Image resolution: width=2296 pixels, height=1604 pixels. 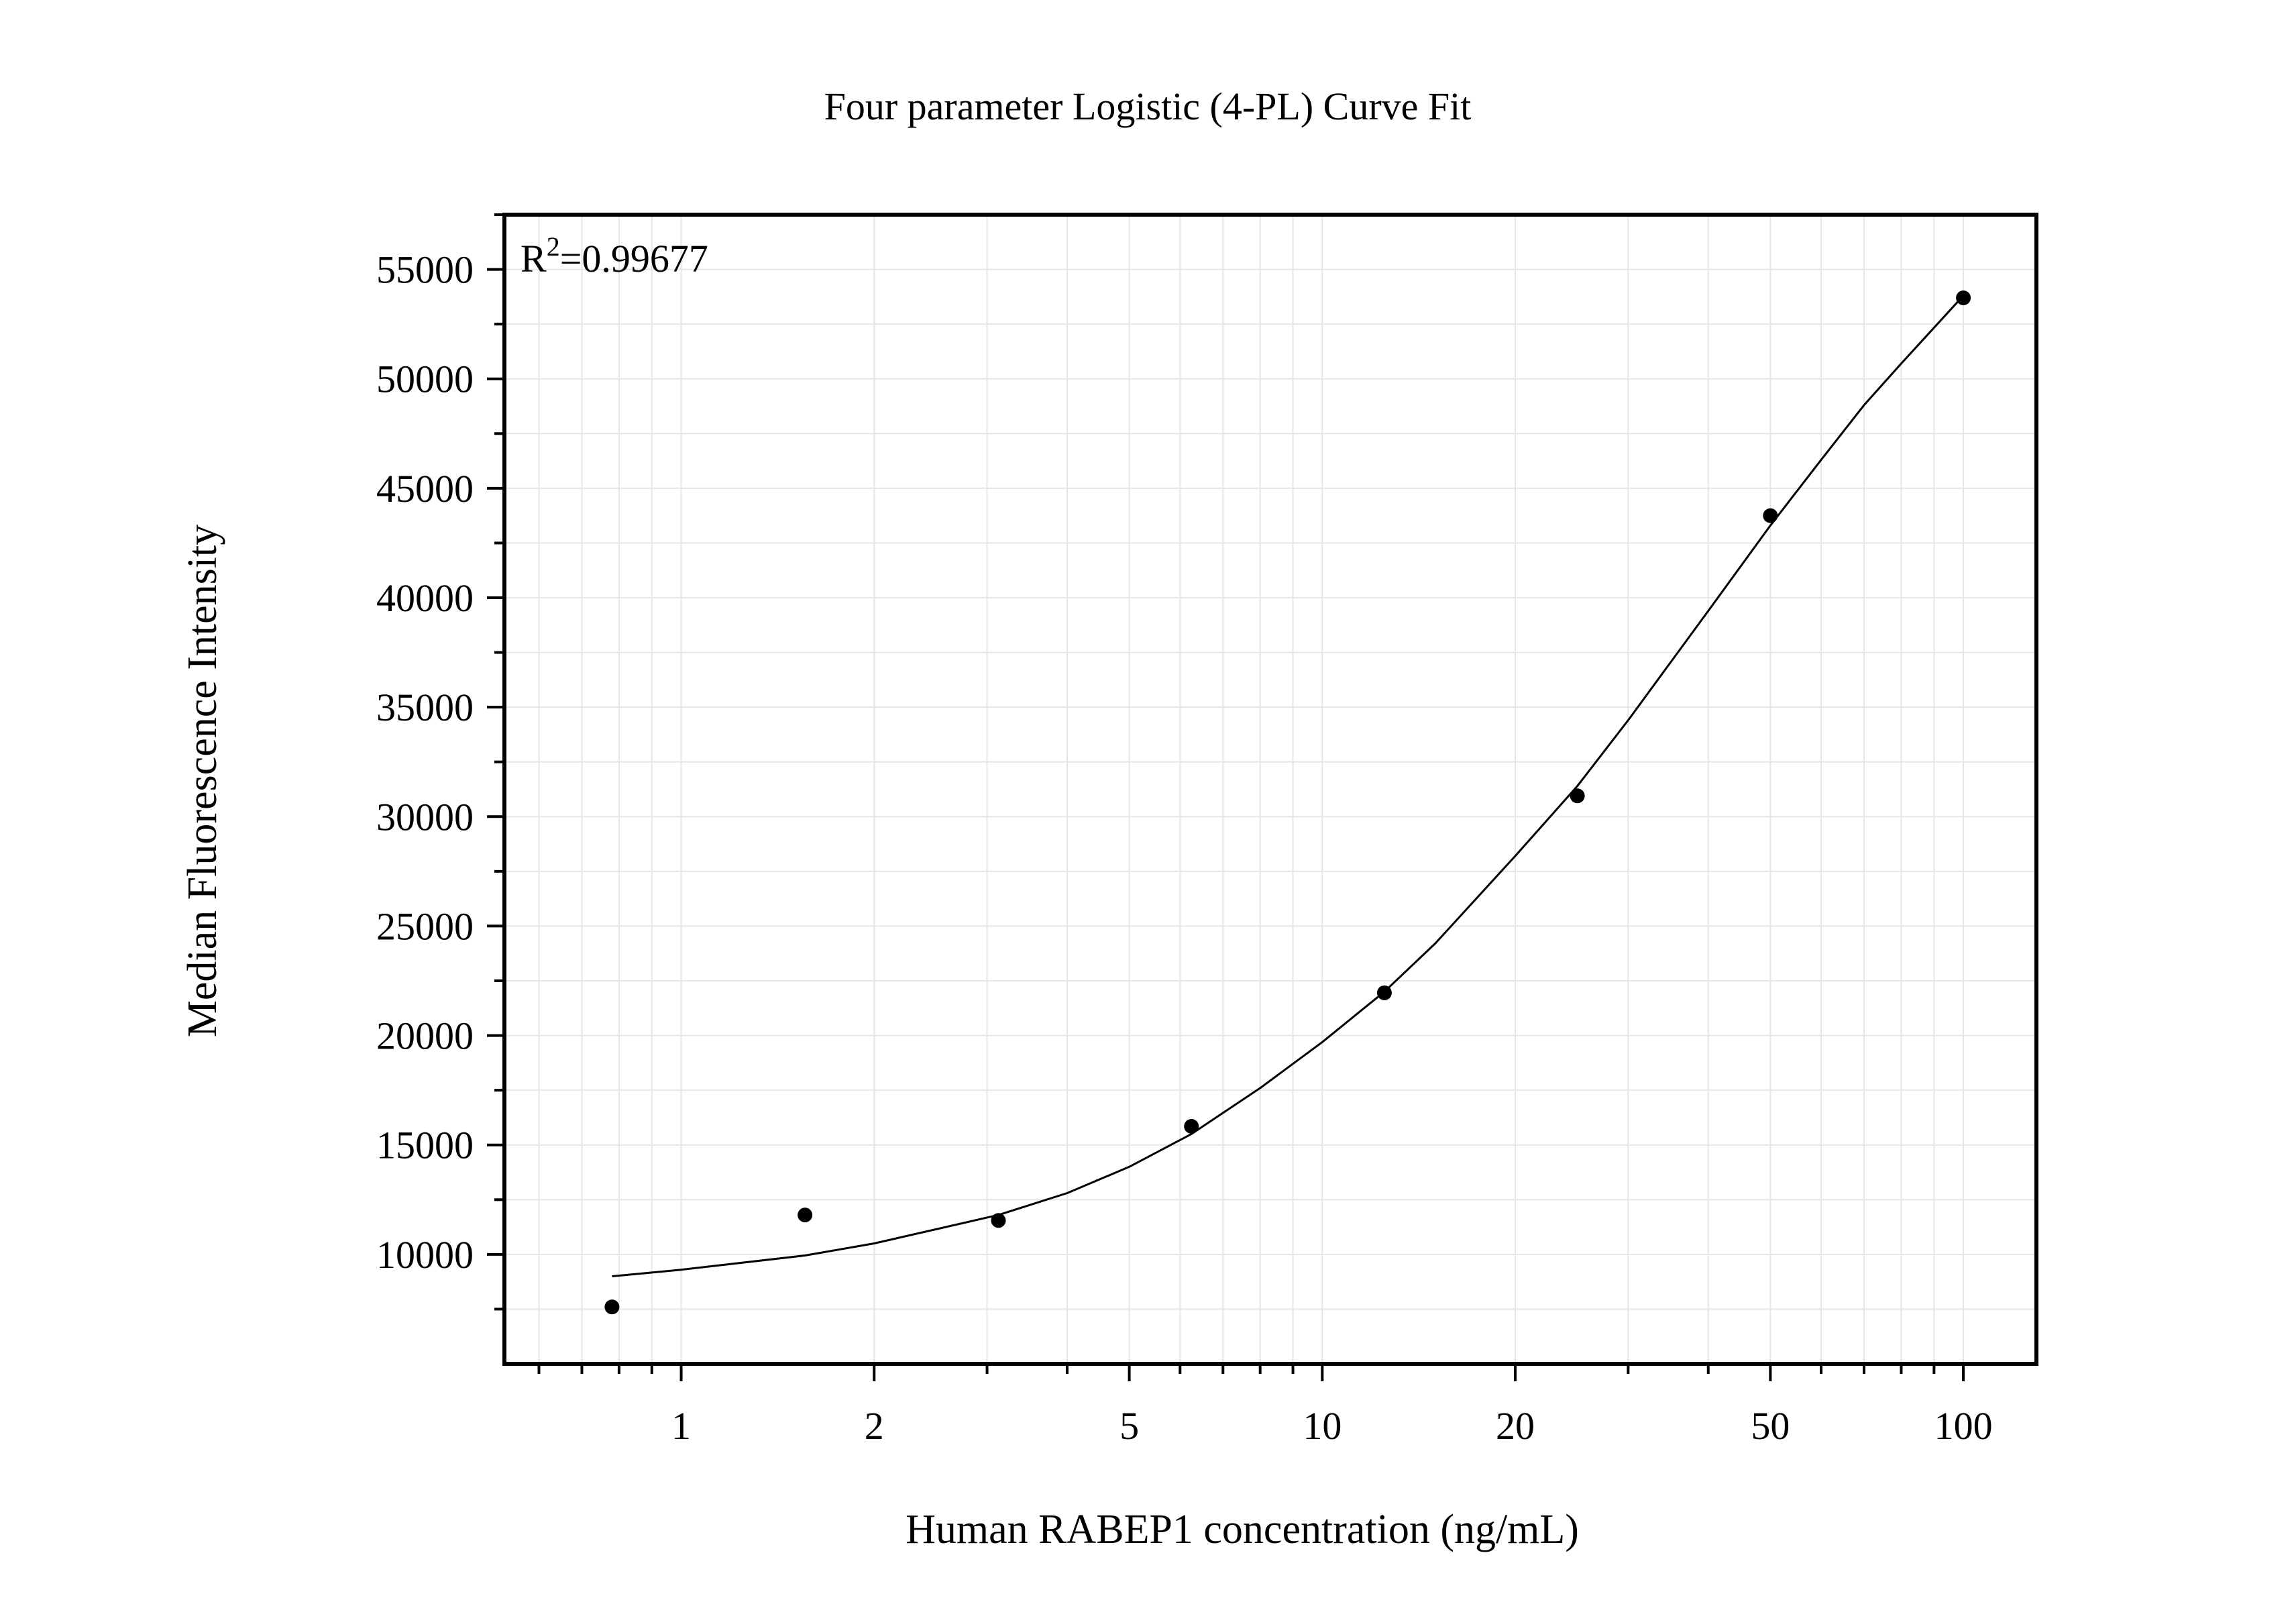 I want to click on y-tick-label: 45000, so click(x=425, y=489).